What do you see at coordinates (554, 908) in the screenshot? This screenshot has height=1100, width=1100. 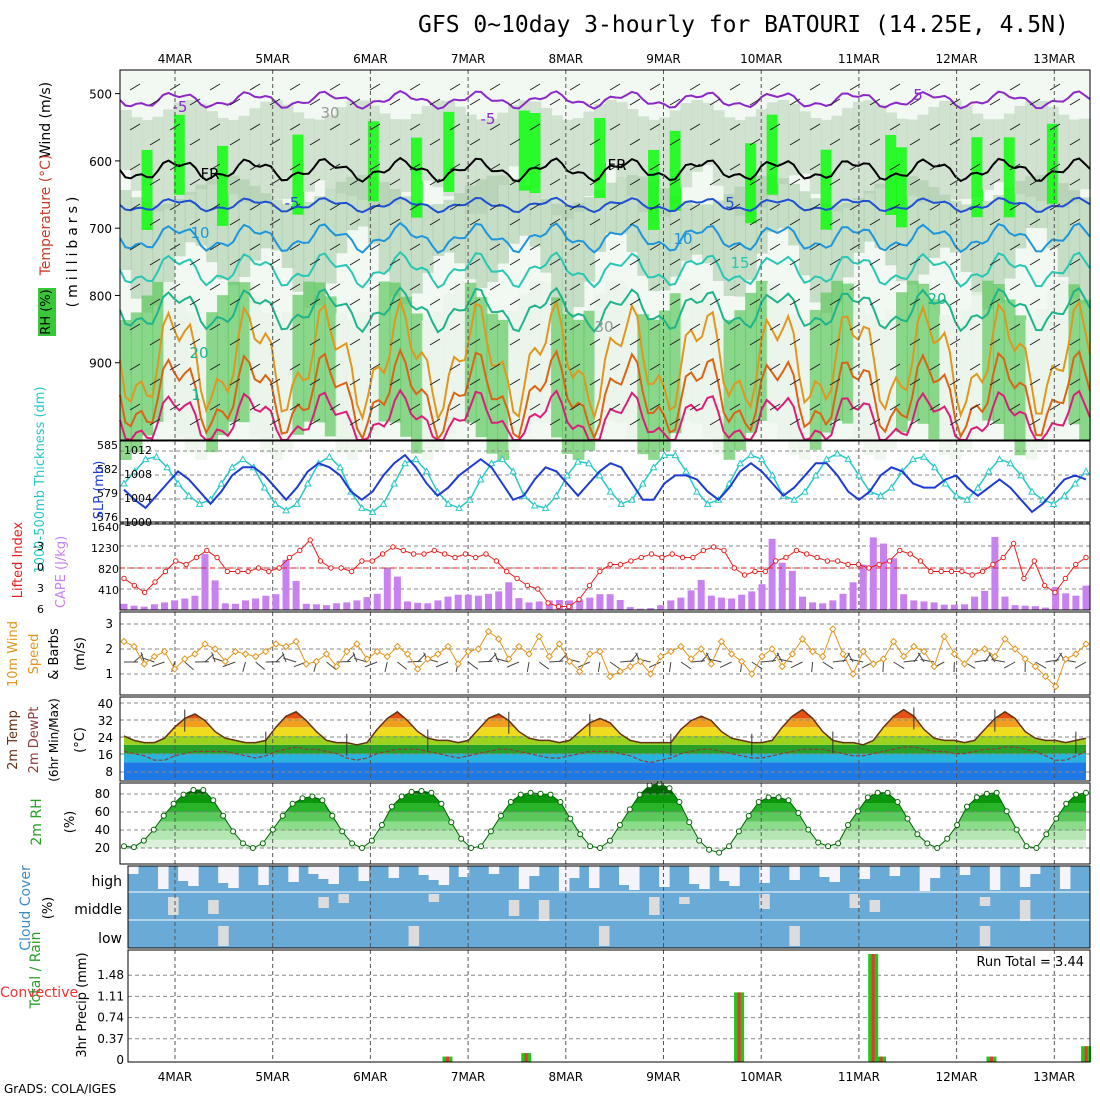 I see `cloud-cover-panel: high middle low Cloud Cover (%)` at bounding box center [554, 908].